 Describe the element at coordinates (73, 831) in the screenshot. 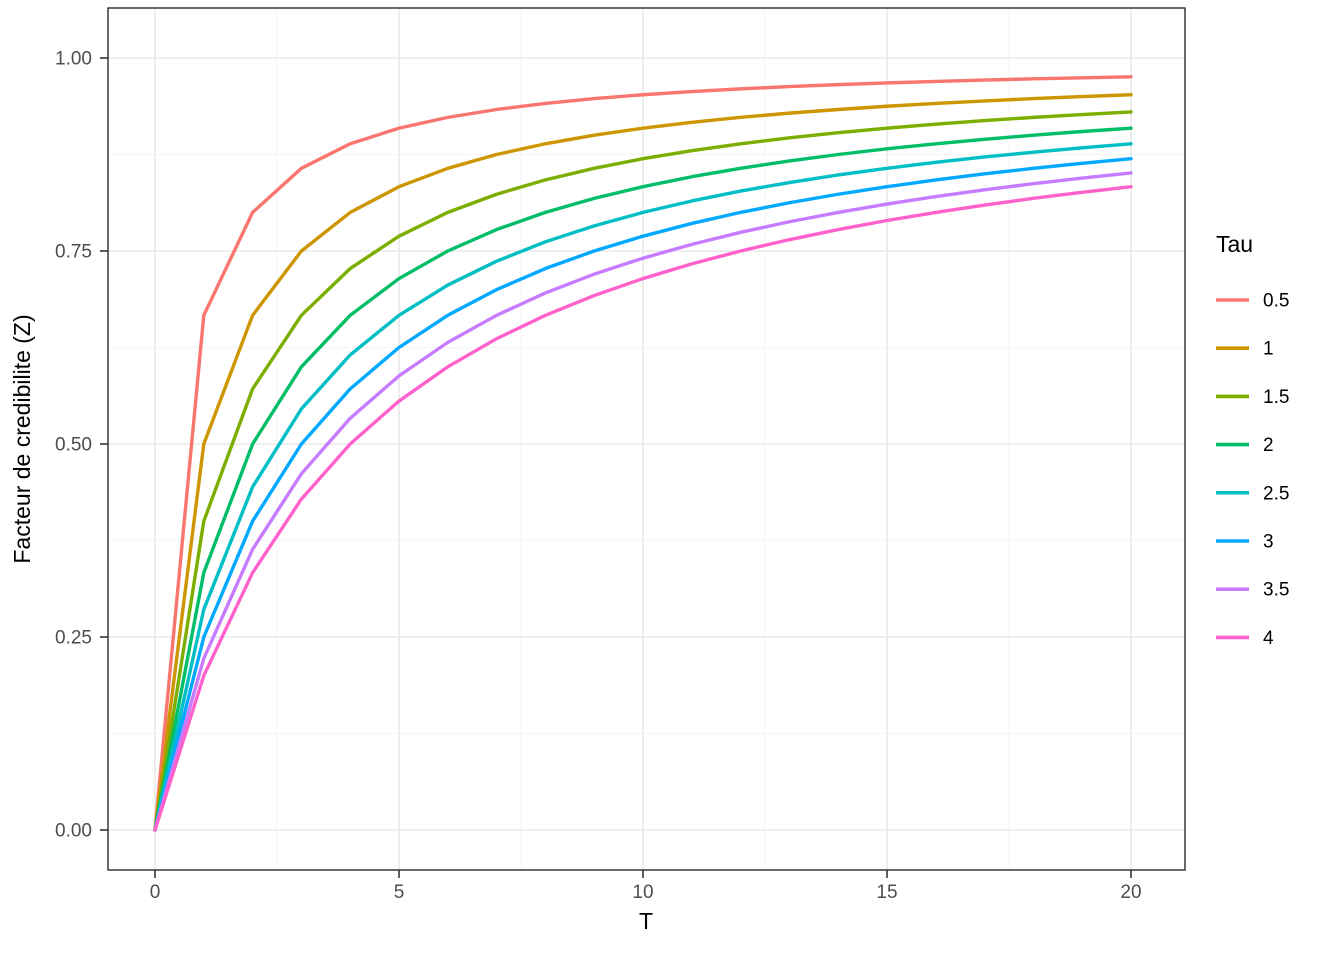

I see `y-tick-label: 0.00` at that location.